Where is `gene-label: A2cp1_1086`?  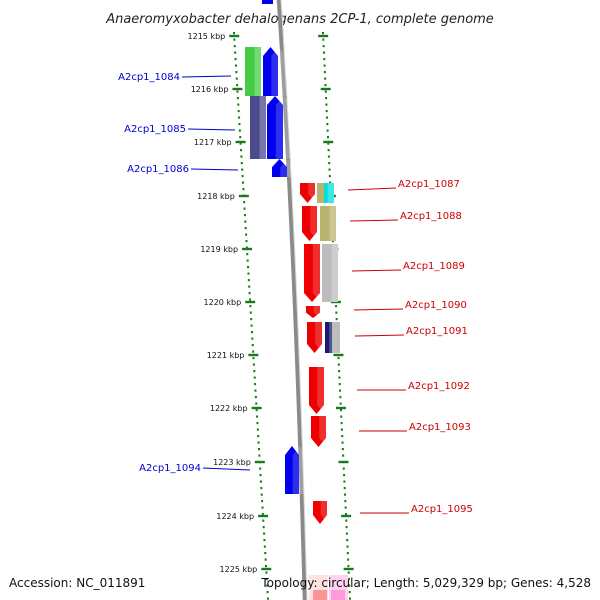
gene-label: A2cp1_1086 is located at coordinates (158, 169).